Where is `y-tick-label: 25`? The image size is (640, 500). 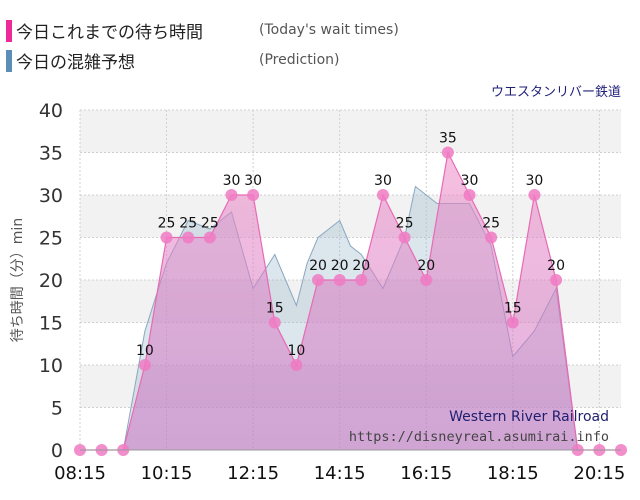 y-tick-label: 25 is located at coordinates (51, 239).